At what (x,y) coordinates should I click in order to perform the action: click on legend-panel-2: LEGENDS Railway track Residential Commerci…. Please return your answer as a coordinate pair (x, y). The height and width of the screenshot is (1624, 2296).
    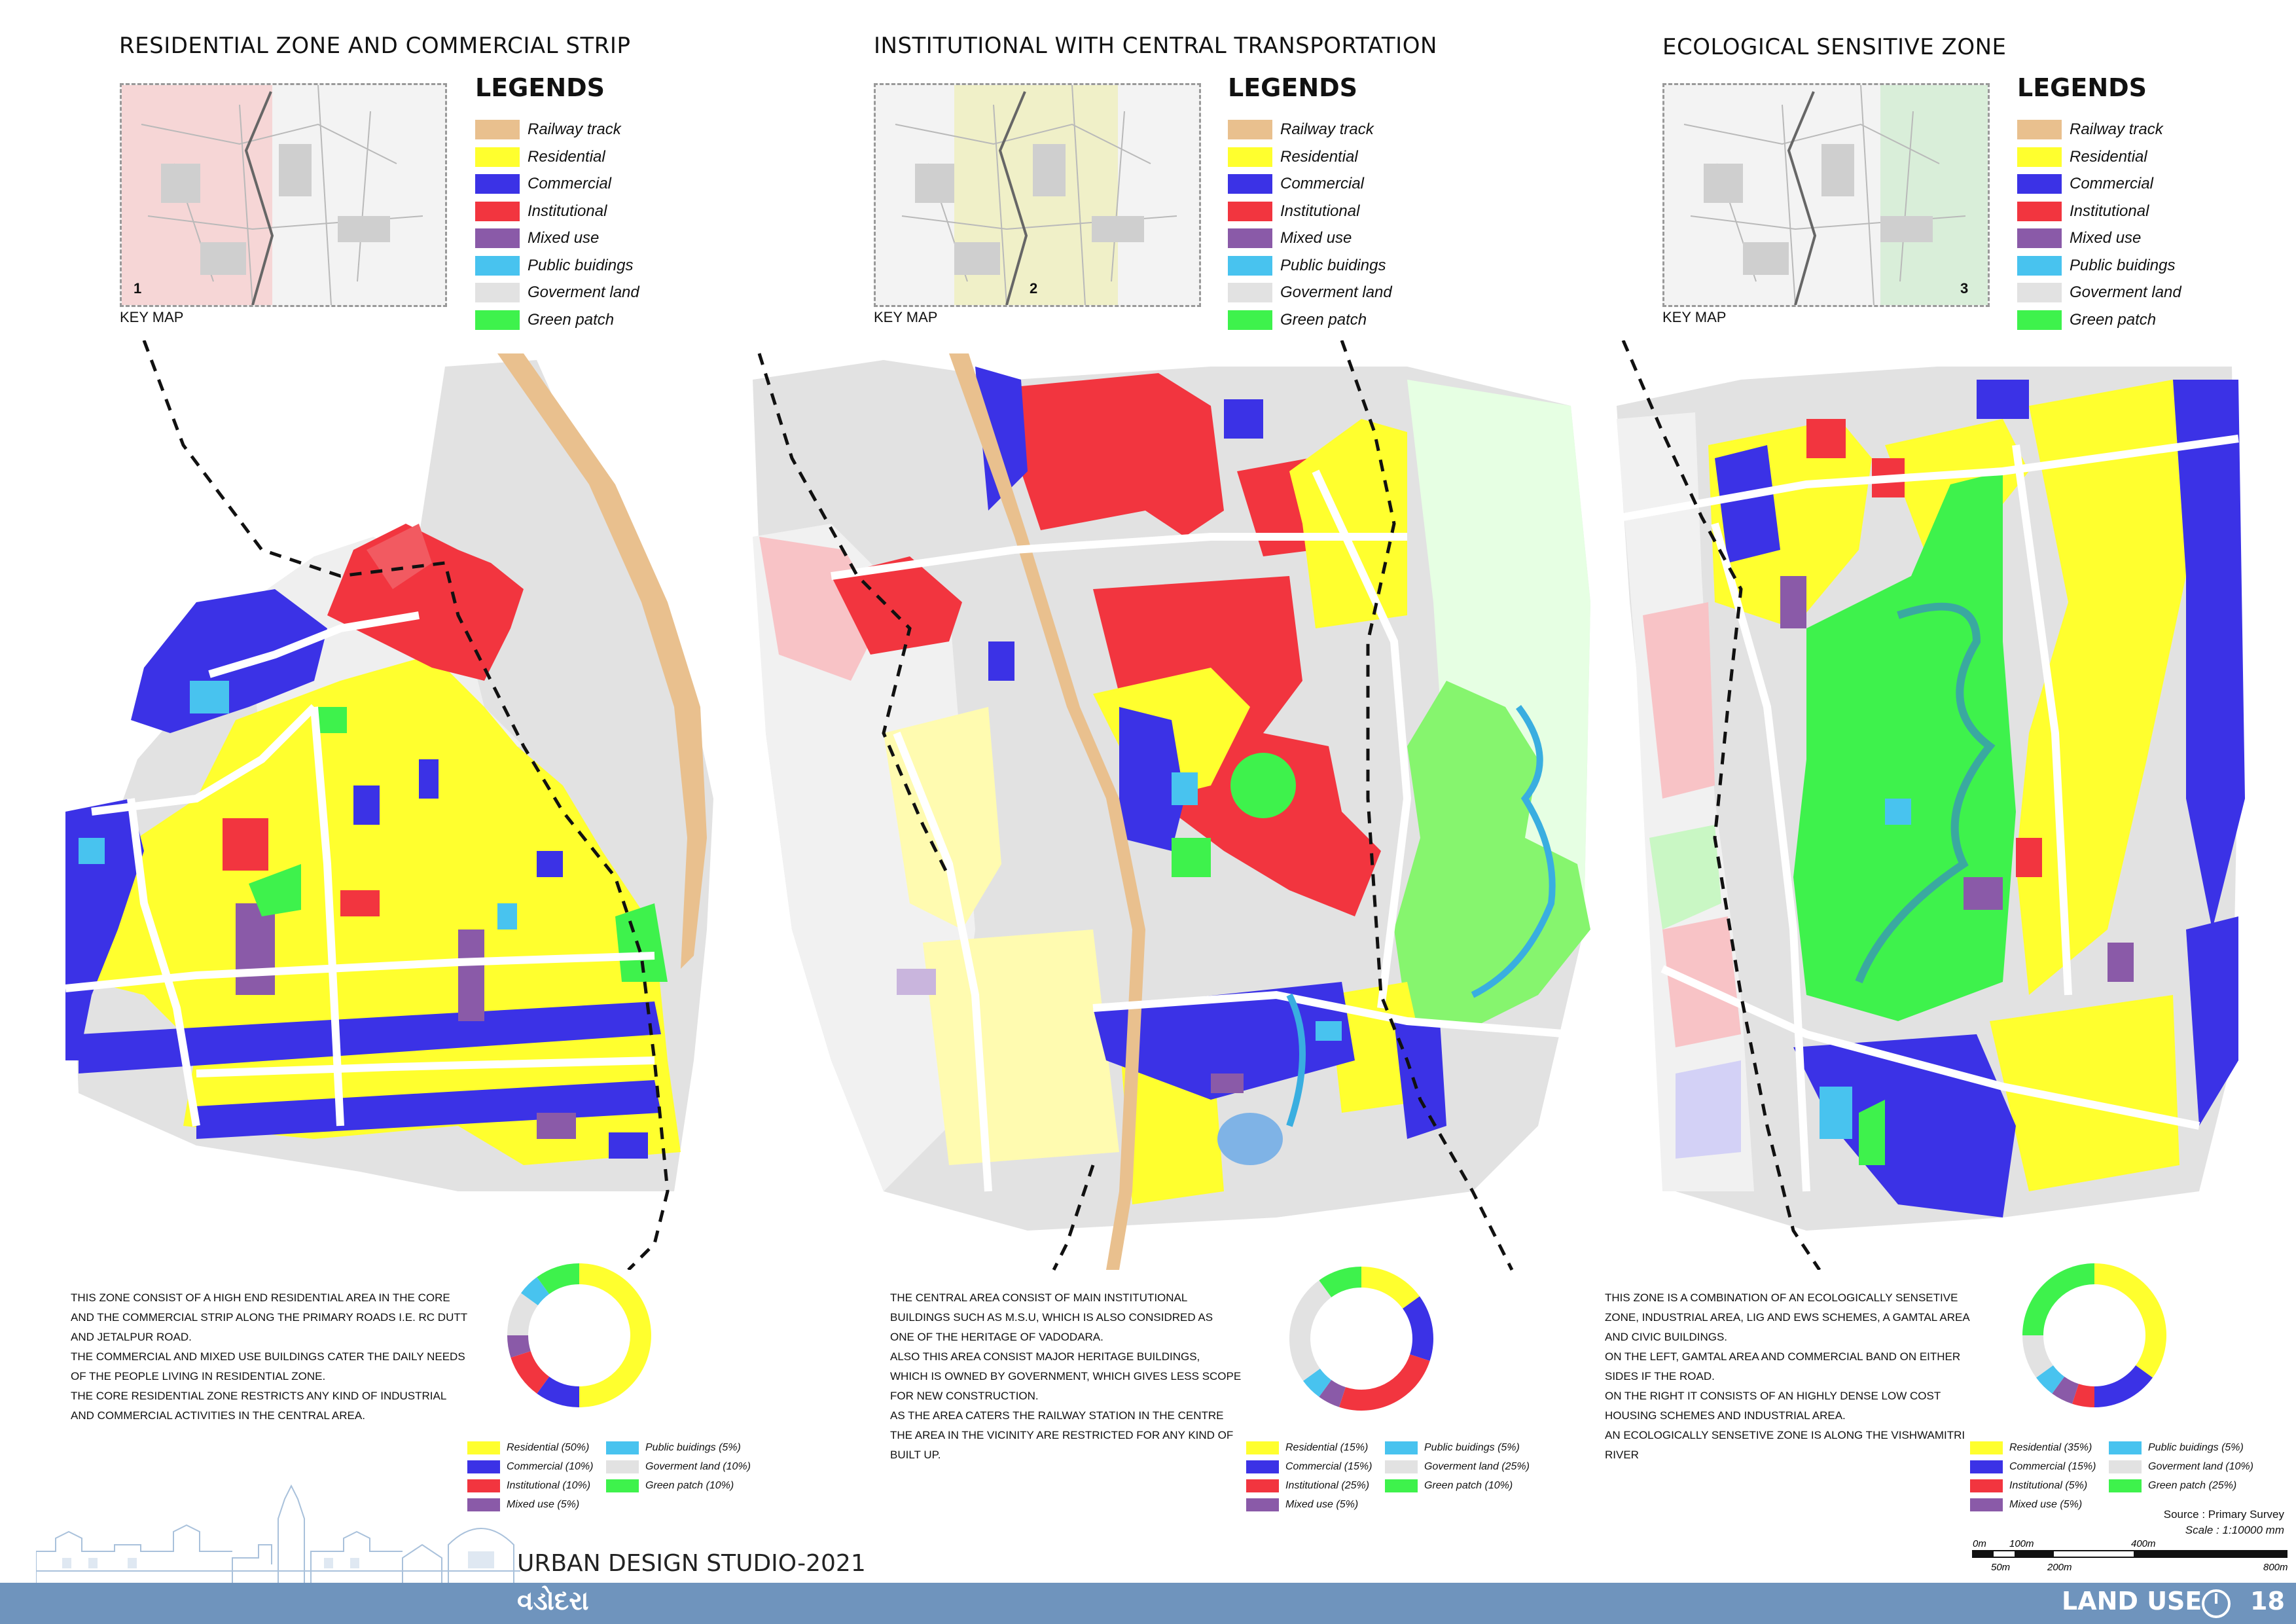
    Looking at the image, I should click on (1326, 202).